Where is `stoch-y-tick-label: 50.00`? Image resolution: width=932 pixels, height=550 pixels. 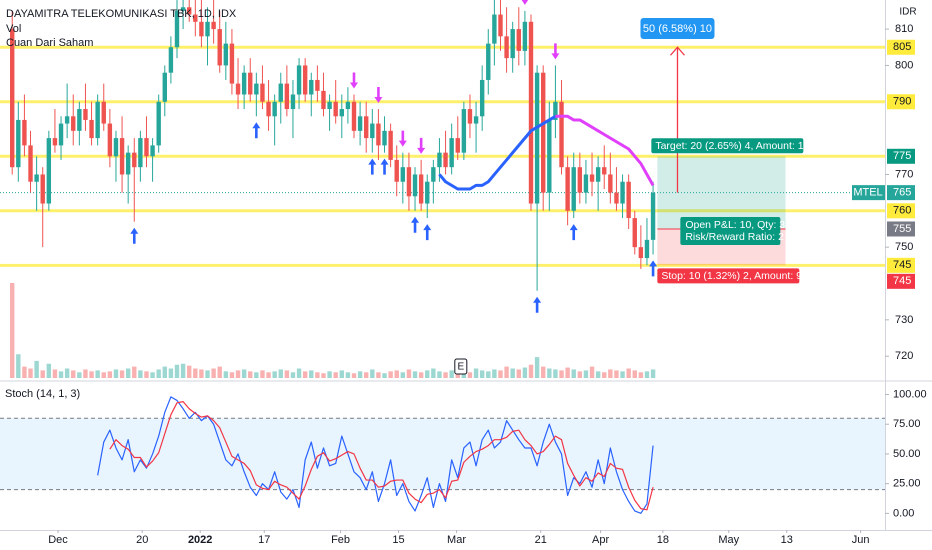
stoch-y-tick-label: 50.00 is located at coordinates (907, 454).